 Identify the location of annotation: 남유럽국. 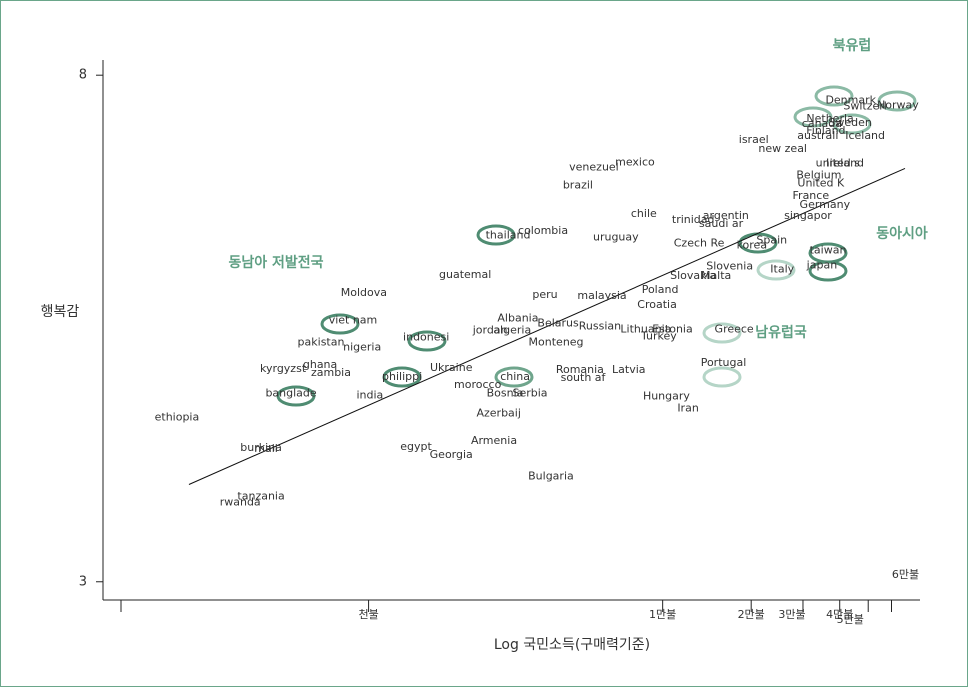
(781, 332).